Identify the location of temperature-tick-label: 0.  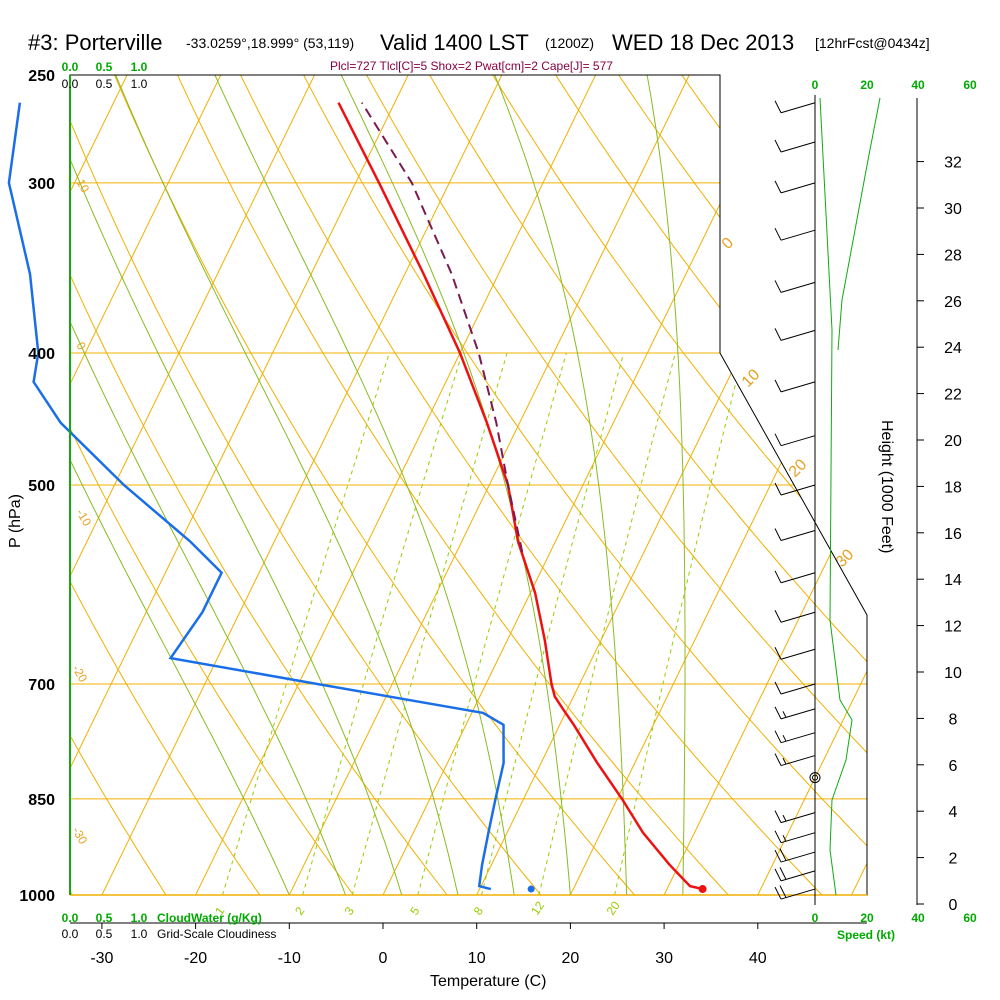
(383, 958).